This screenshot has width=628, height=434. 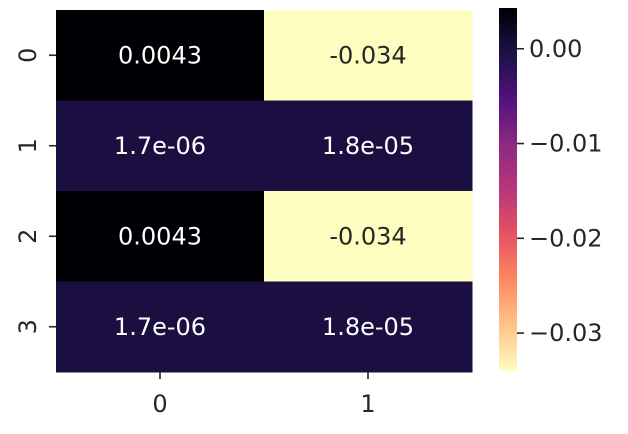 I want to click on y-tick-label-0: 0, so click(x=28, y=55).